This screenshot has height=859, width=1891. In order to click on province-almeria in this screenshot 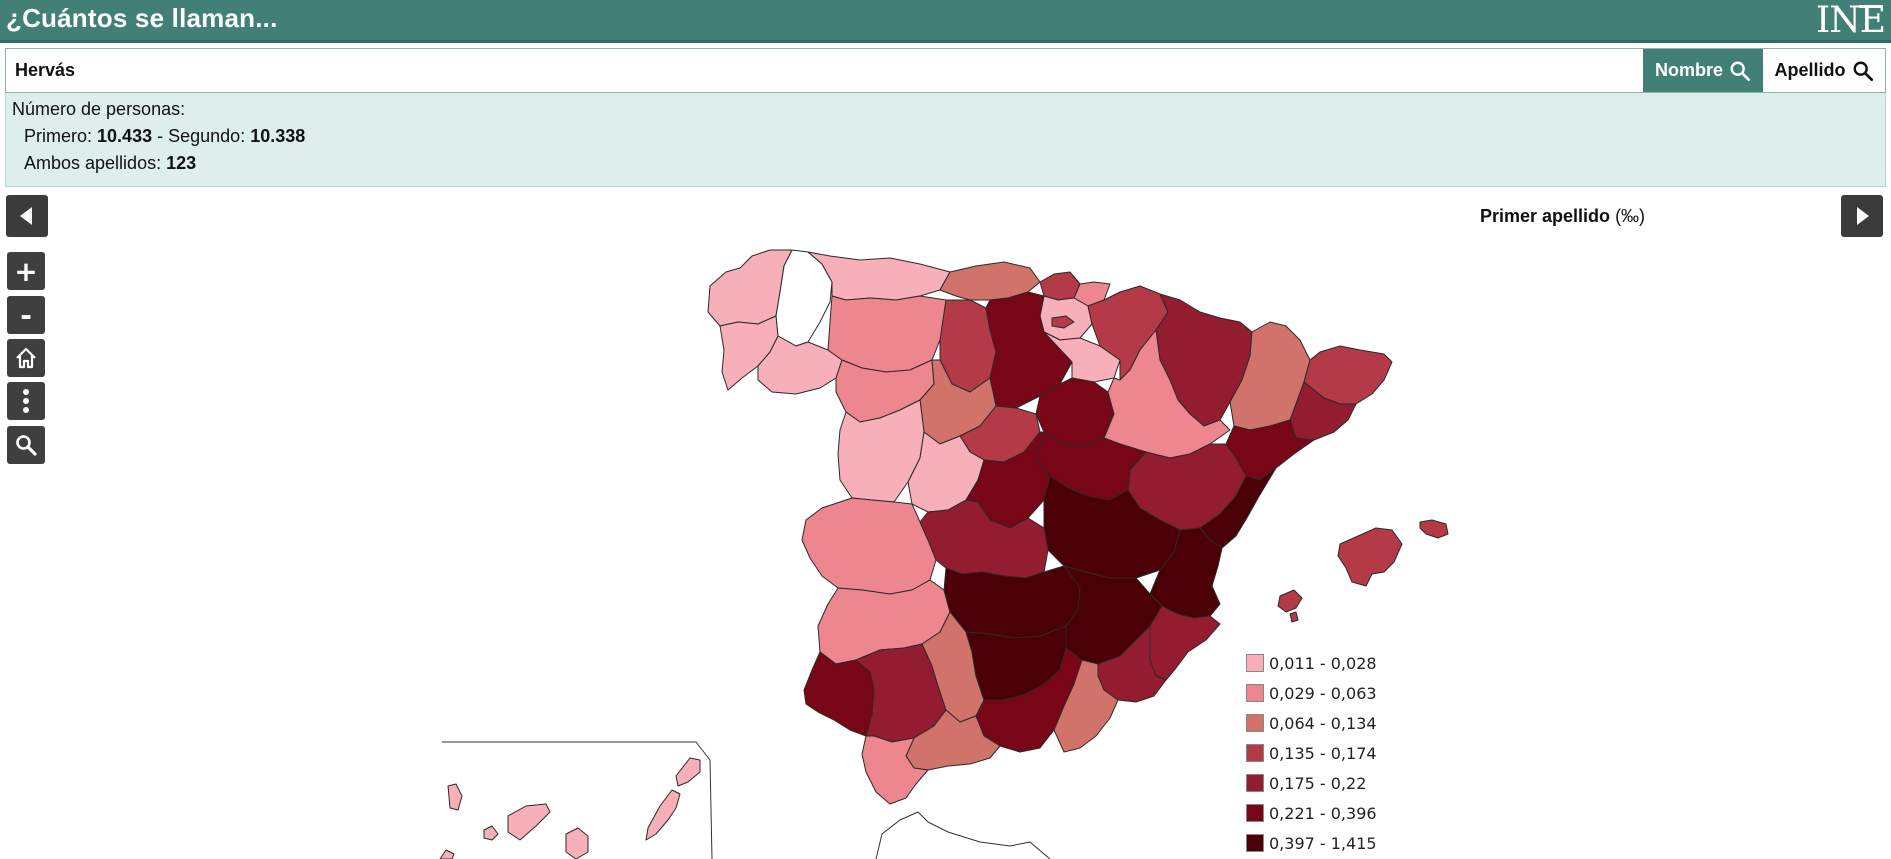, I will do `click(1086, 706)`.